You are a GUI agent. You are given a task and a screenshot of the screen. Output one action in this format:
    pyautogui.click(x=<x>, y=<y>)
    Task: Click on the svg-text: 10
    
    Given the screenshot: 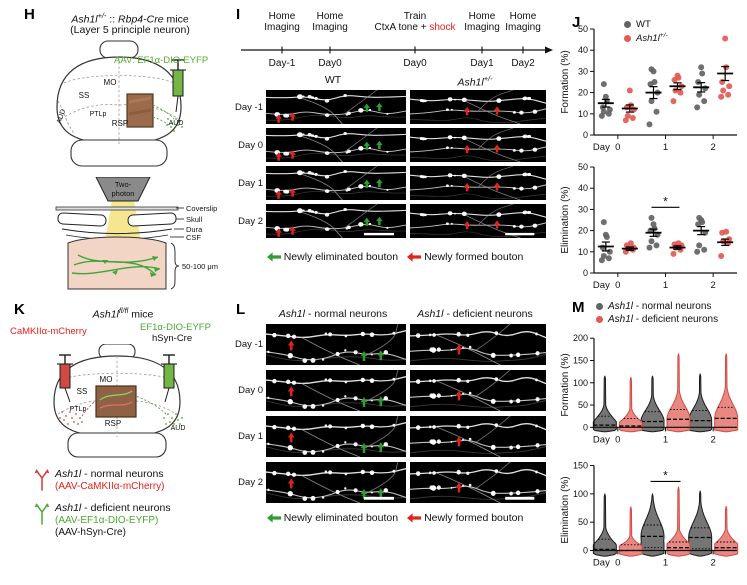 What is the action you would take?
    pyautogui.click(x=583, y=252)
    